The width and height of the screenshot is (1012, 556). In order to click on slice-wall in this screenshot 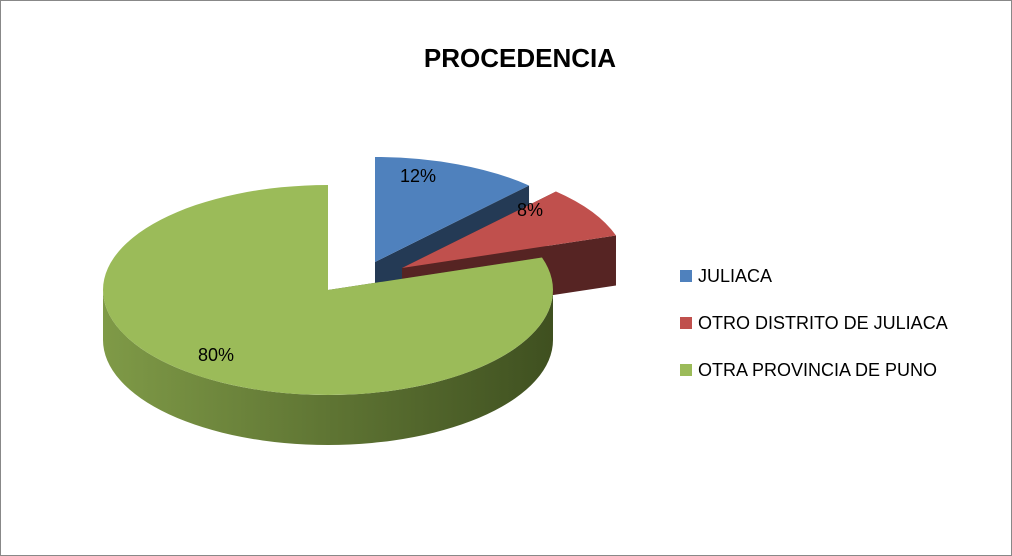, I will do `click(328, 367)`.